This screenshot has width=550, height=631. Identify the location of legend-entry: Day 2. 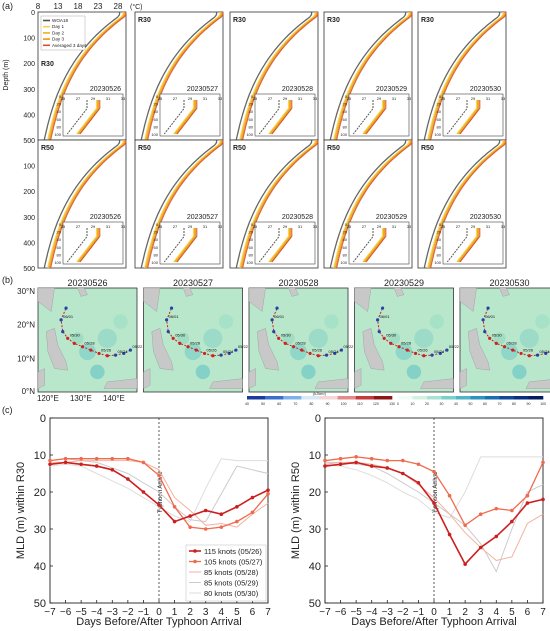
(58, 32).